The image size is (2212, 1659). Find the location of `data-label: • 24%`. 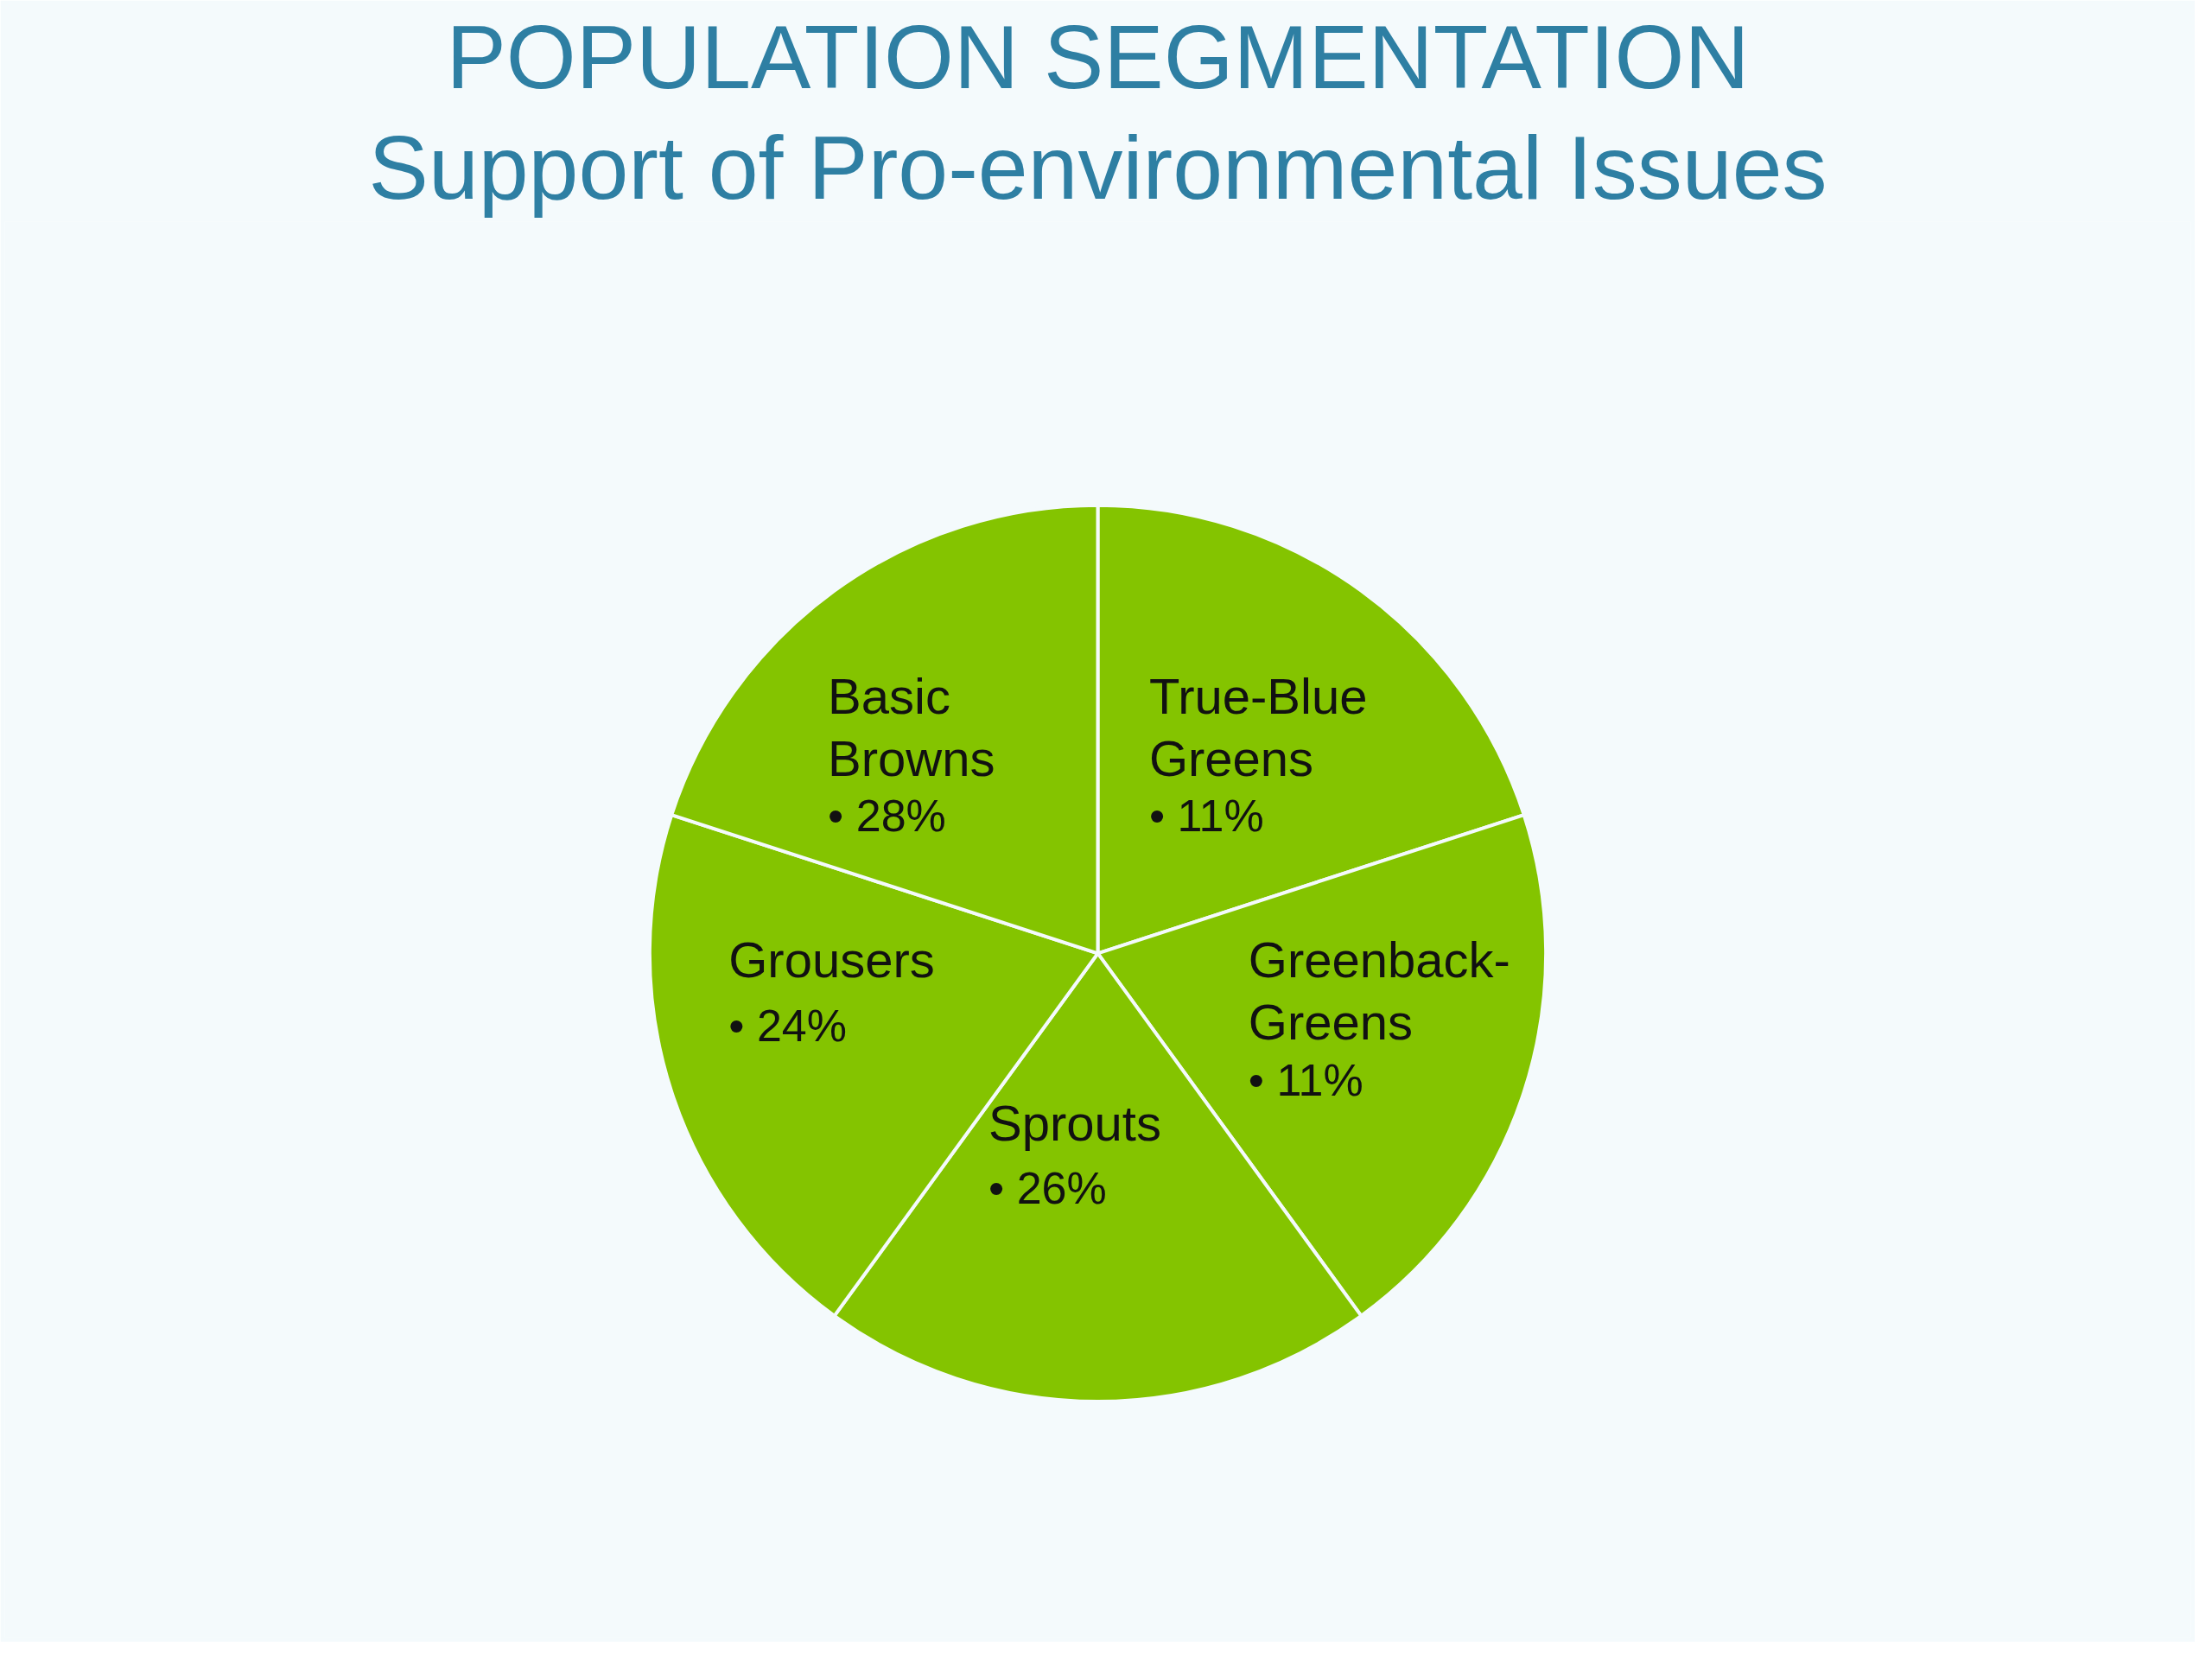

data-label: • 24% is located at coordinates (787, 1025).